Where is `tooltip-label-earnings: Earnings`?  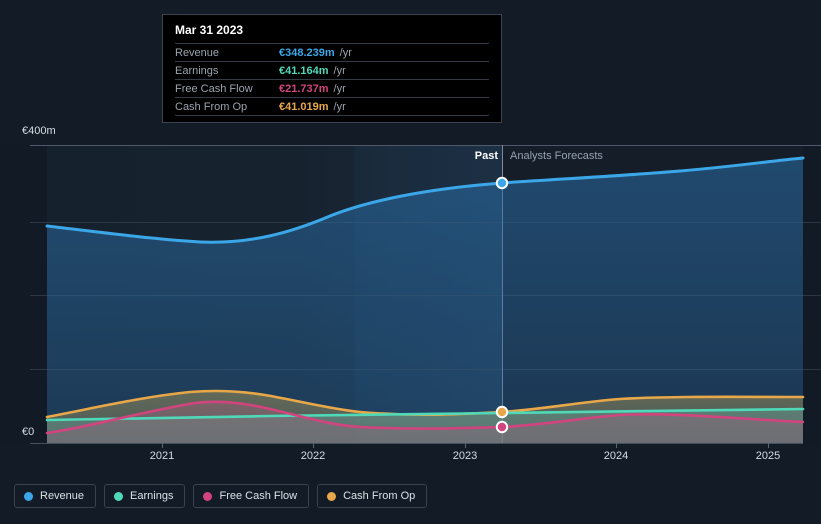
tooltip-label-earnings: Earnings is located at coordinates (197, 71).